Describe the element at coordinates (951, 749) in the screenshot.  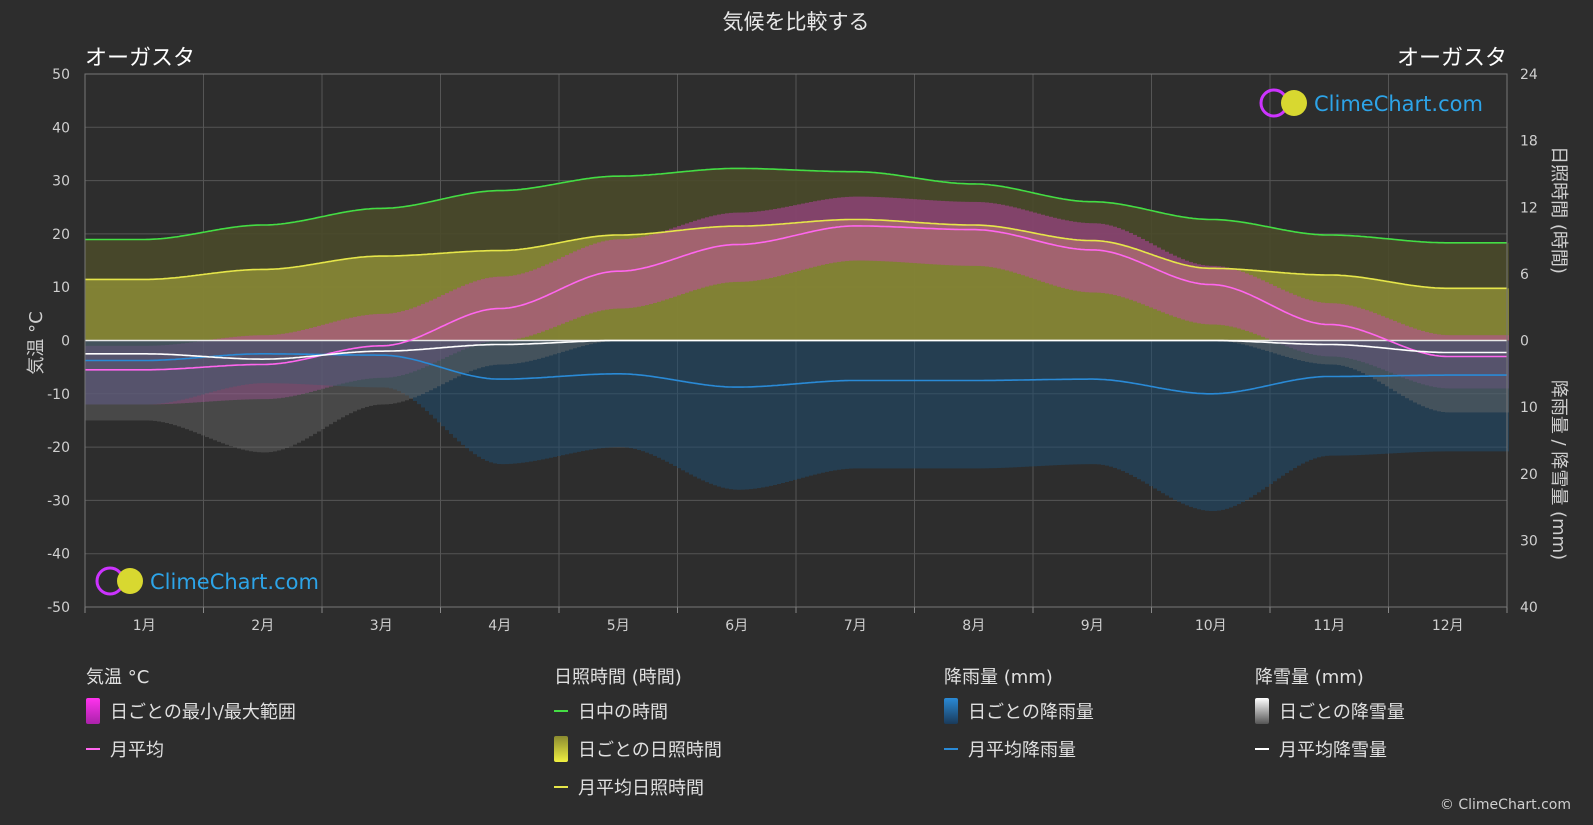
I see `rain-line-swatch` at that location.